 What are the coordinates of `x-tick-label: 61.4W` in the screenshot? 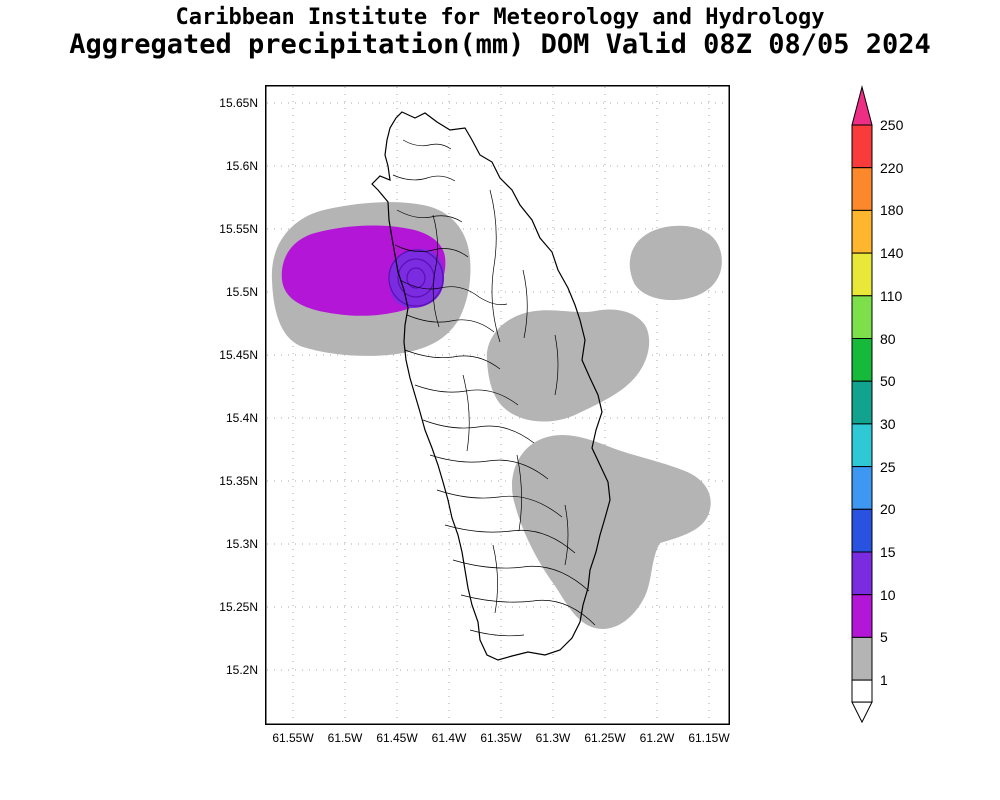 It's located at (449, 738).